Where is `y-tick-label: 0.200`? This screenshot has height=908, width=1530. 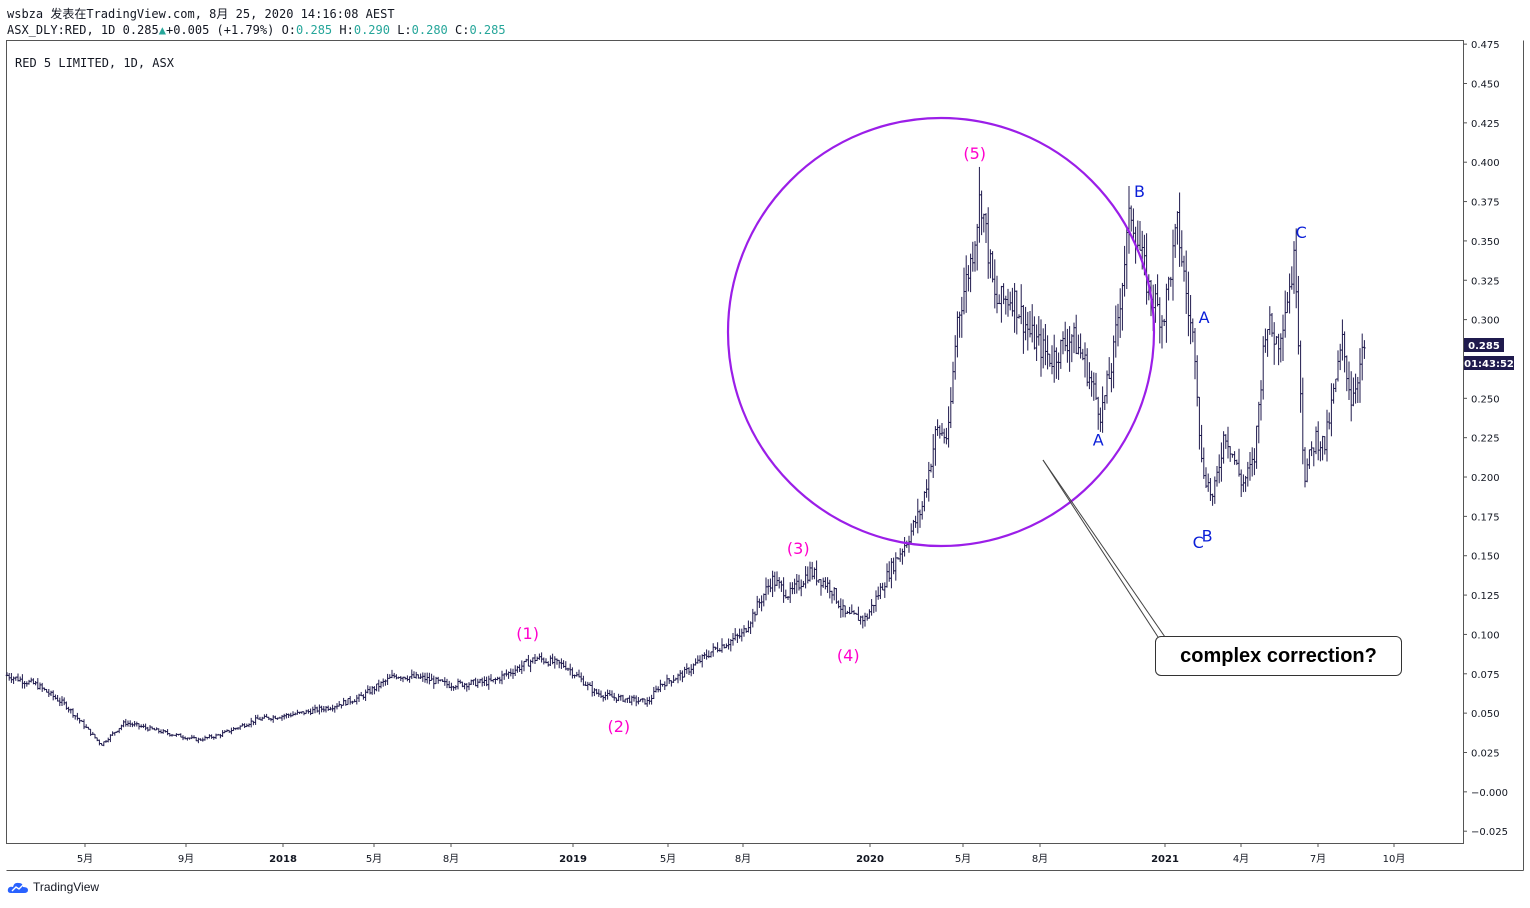 y-tick-label: 0.200 is located at coordinates (1485, 478).